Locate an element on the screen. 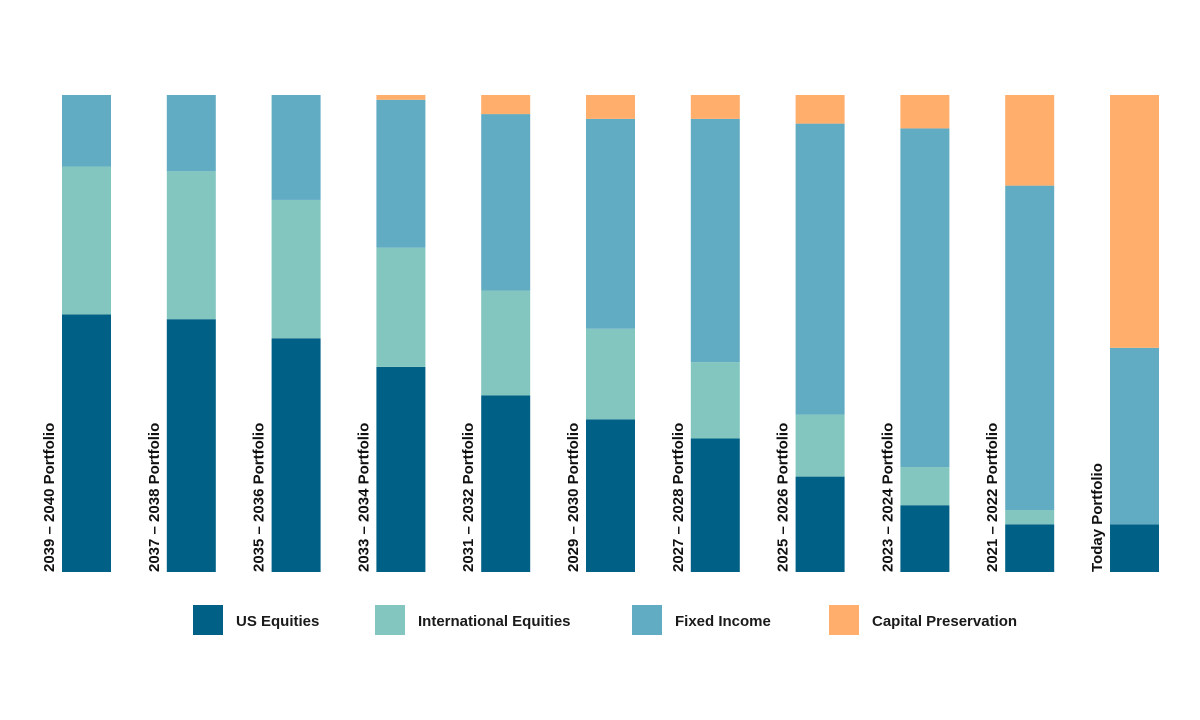  legend-label-international-equities: International Equities is located at coordinates (494, 621).